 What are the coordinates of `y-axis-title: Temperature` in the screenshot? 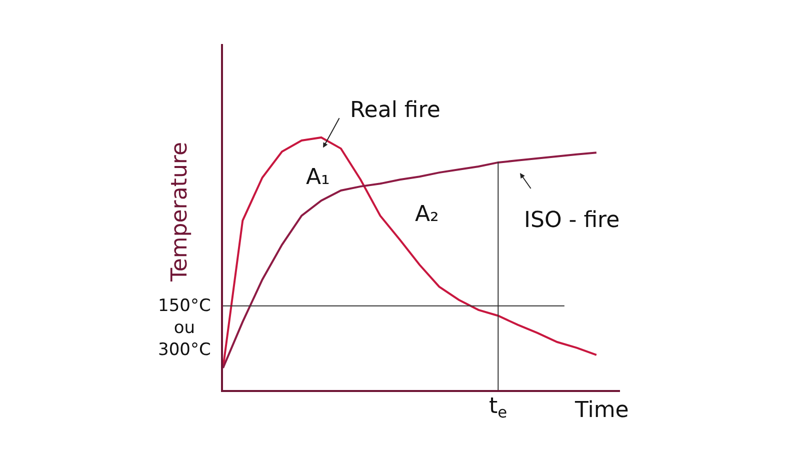 It's located at (180, 212).